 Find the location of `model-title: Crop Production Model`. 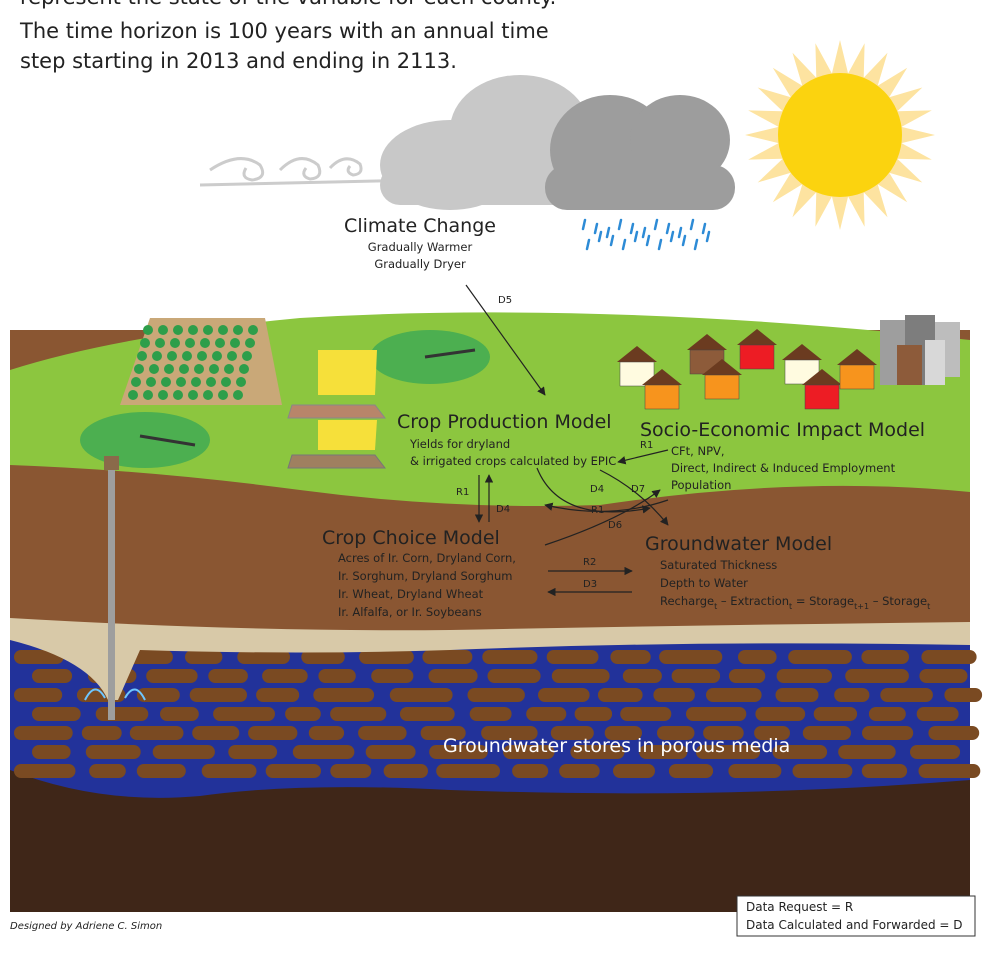

model-title: Crop Production Model is located at coordinates (504, 422).